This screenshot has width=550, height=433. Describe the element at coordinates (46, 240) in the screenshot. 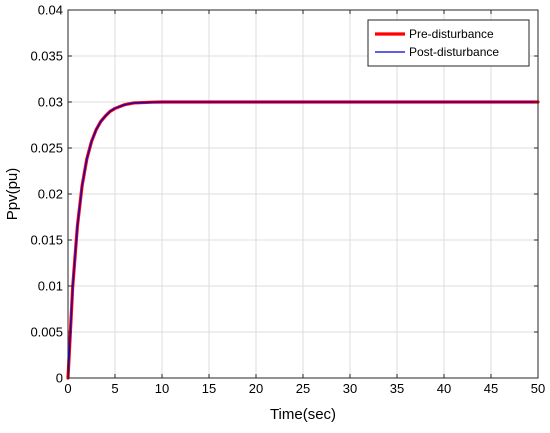

I see `y-tick-label: 0.015` at that location.